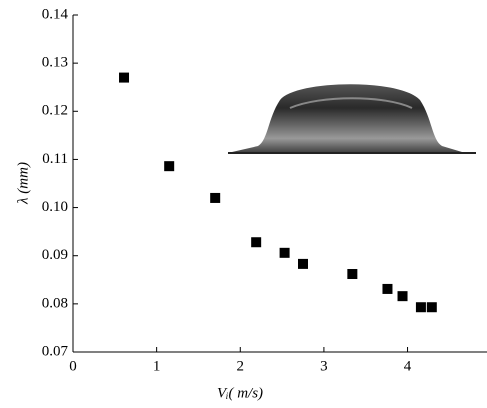 The width and height of the screenshot is (487, 408). I want to click on y-tick-label: 0.10, so click(55, 207).